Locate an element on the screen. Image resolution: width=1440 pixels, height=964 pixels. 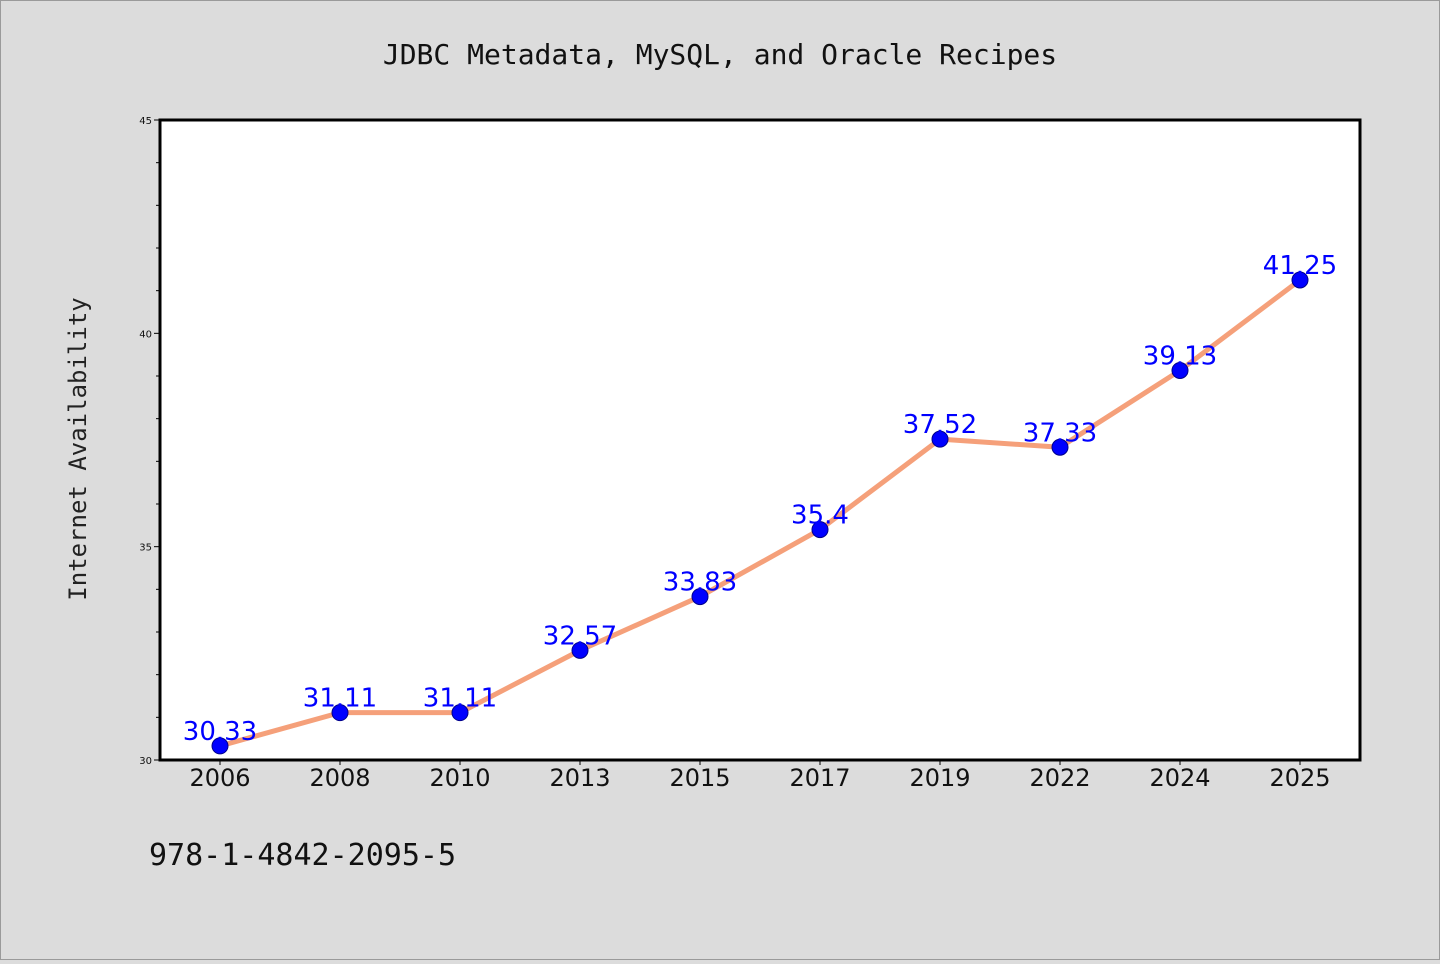
x-tick-label: 2024 is located at coordinates (1179, 778).